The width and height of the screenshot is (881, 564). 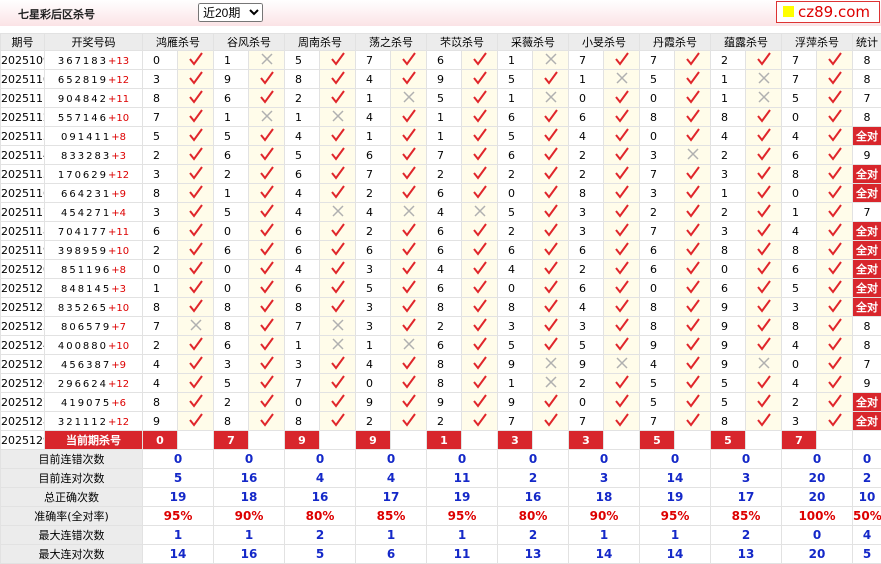 What do you see at coordinates (249, 554) in the screenshot?
I see `stat-value: 16` at bounding box center [249, 554].